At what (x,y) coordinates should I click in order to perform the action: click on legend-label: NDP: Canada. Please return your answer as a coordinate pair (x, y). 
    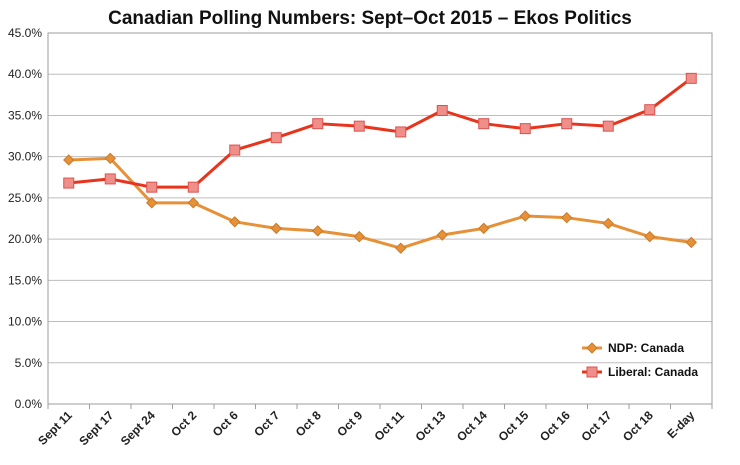
    Looking at the image, I should click on (646, 348).